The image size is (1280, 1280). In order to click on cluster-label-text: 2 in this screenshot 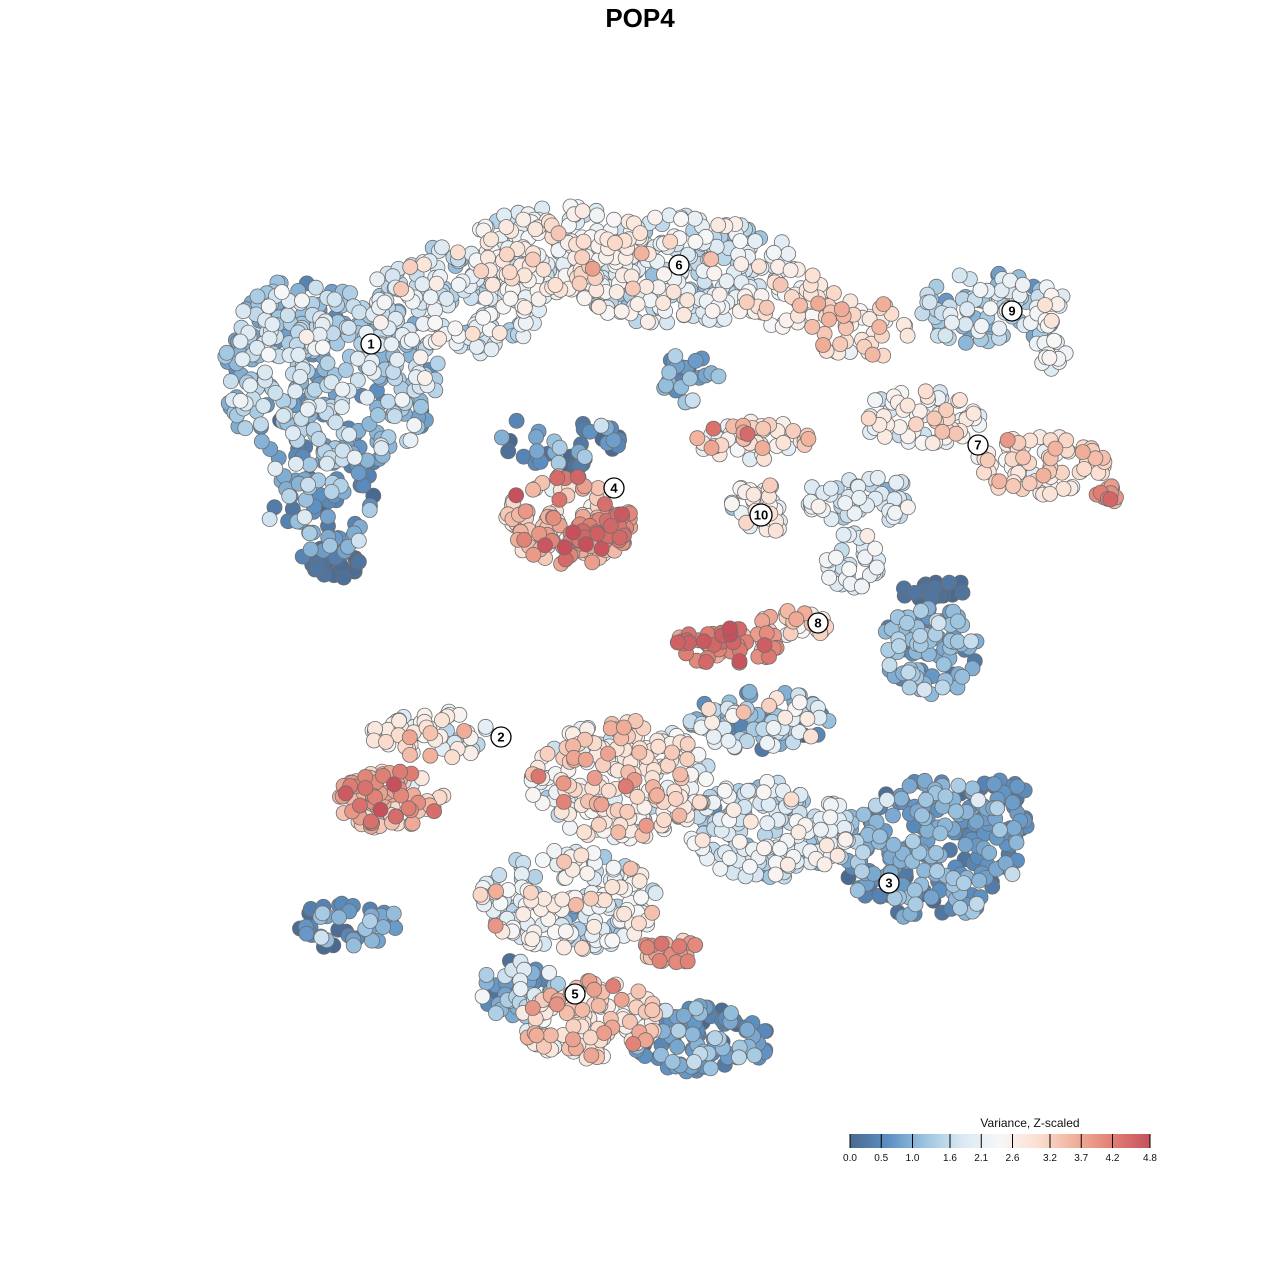, I will do `click(500, 737)`.